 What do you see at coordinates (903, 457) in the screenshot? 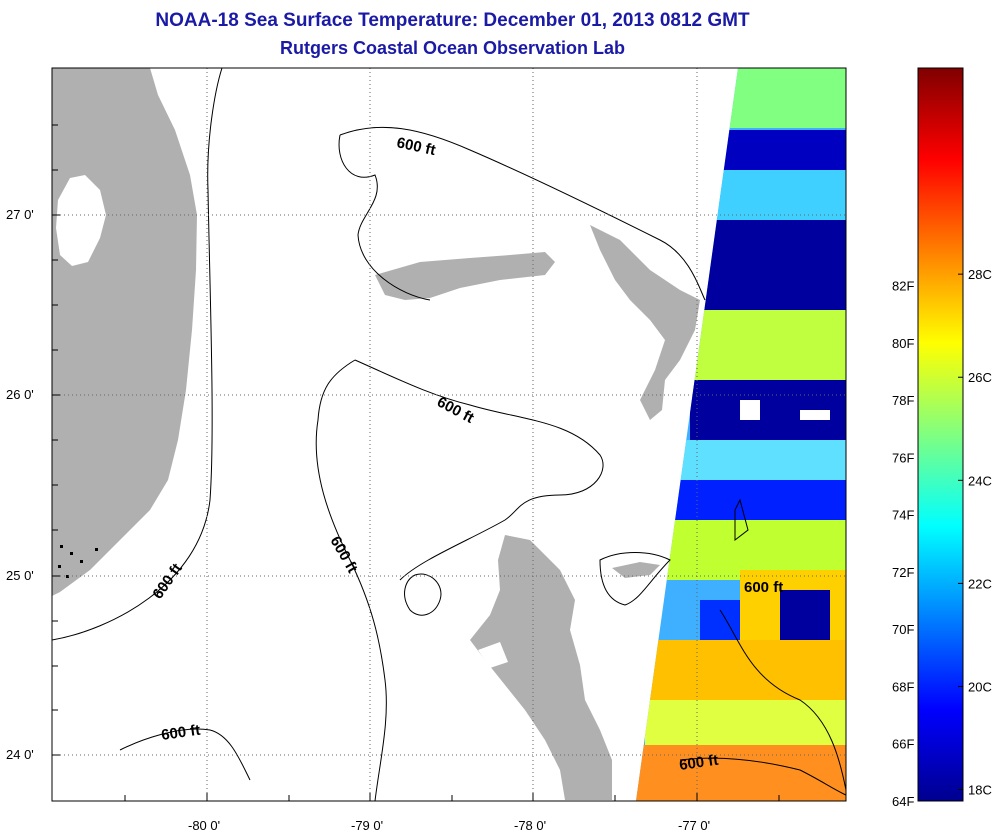
I see `colorbar-f-label: 76F` at bounding box center [903, 457].